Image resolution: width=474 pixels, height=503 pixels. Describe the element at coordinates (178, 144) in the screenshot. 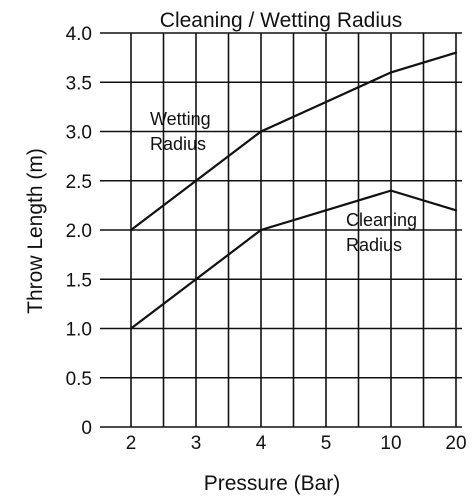

I see `wetting-radius-label-line2: Radius` at that location.